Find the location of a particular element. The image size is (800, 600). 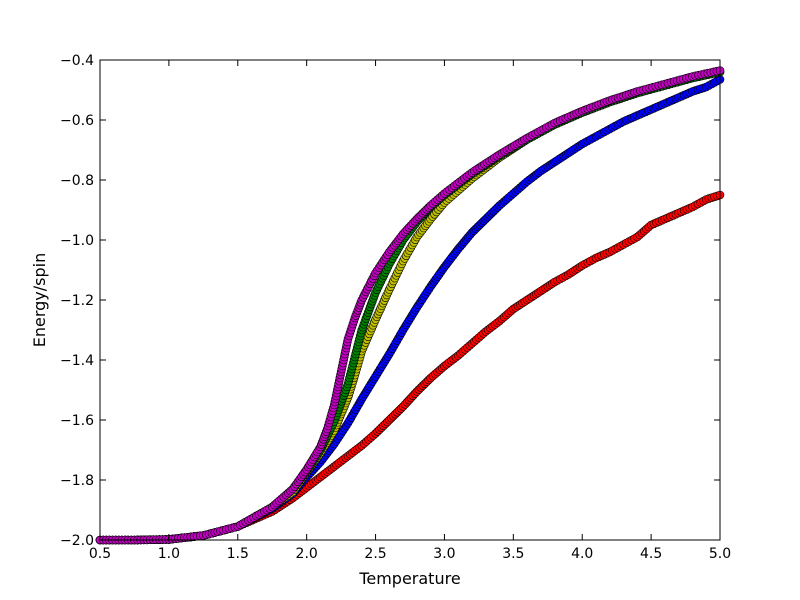

x-tick-label: 3.0 is located at coordinates (444, 554).